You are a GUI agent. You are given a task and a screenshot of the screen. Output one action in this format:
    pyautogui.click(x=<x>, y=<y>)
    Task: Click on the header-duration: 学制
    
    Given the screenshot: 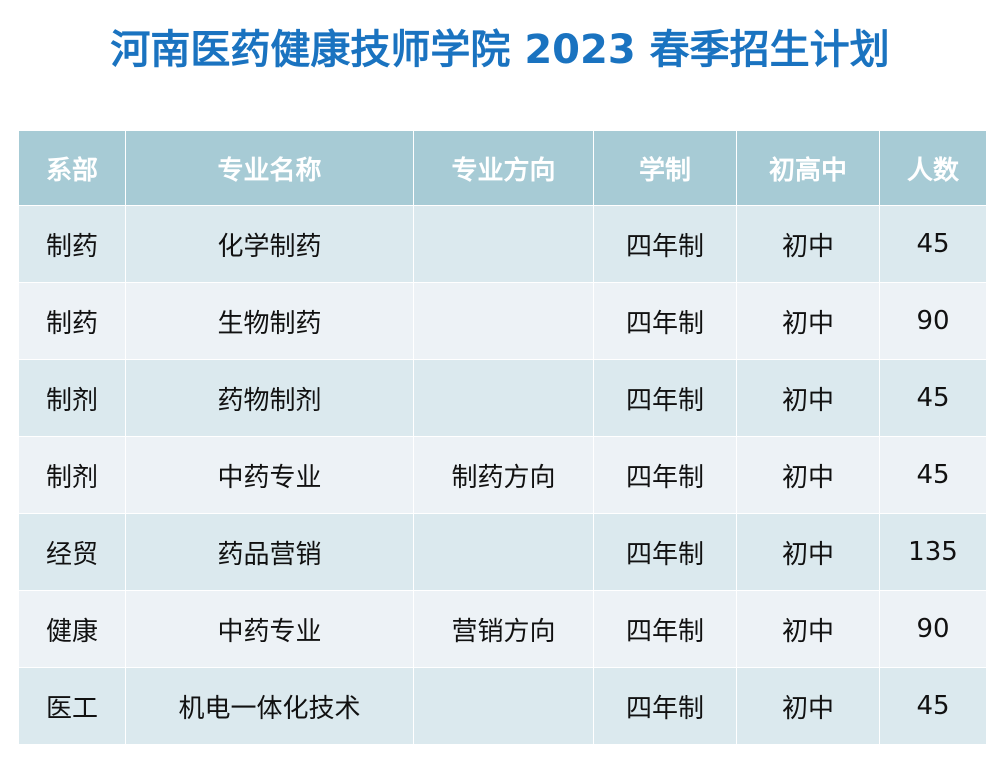 What is the action you would take?
    pyautogui.click(x=665, y=168)
    